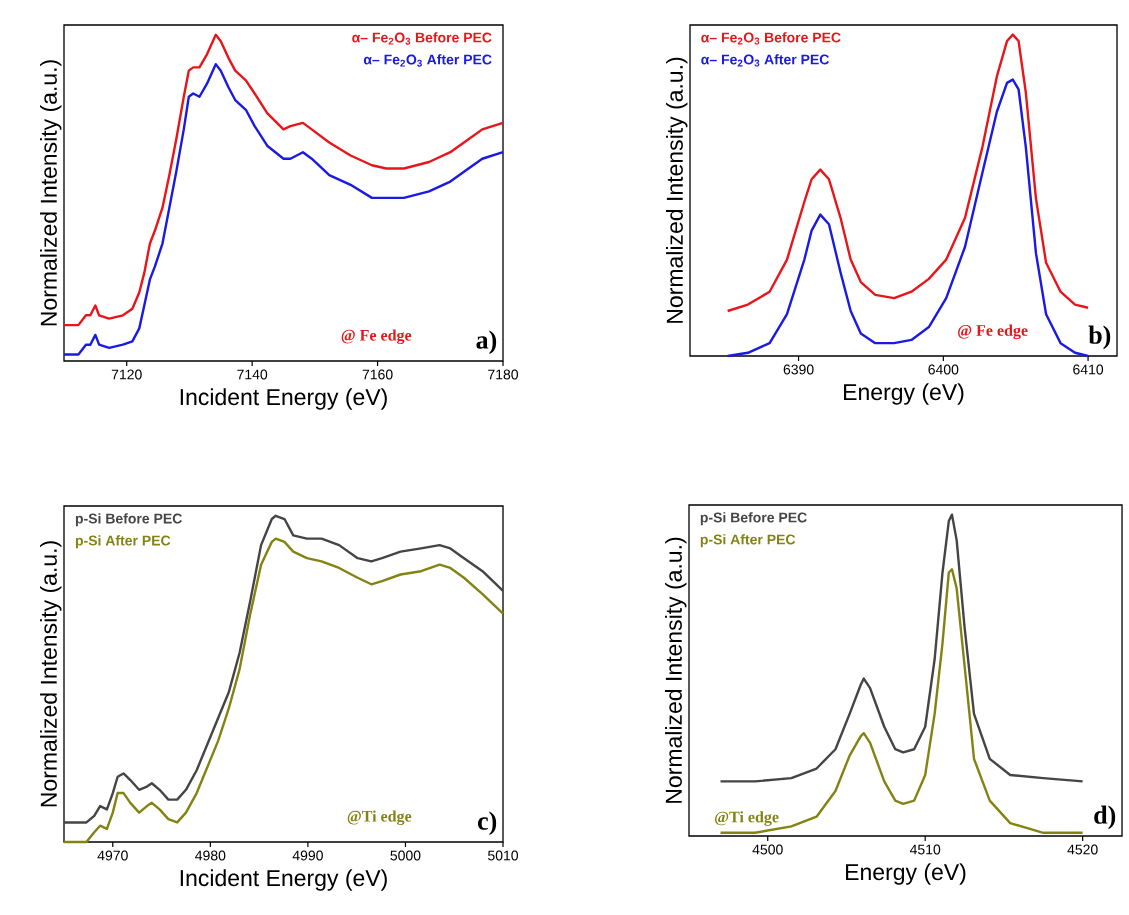 The height and width of the screenshot is (915, 1129). Describe the element at coordinates (252, 374) in the screenshot. I see `x-tick-label: 7140` at that location.